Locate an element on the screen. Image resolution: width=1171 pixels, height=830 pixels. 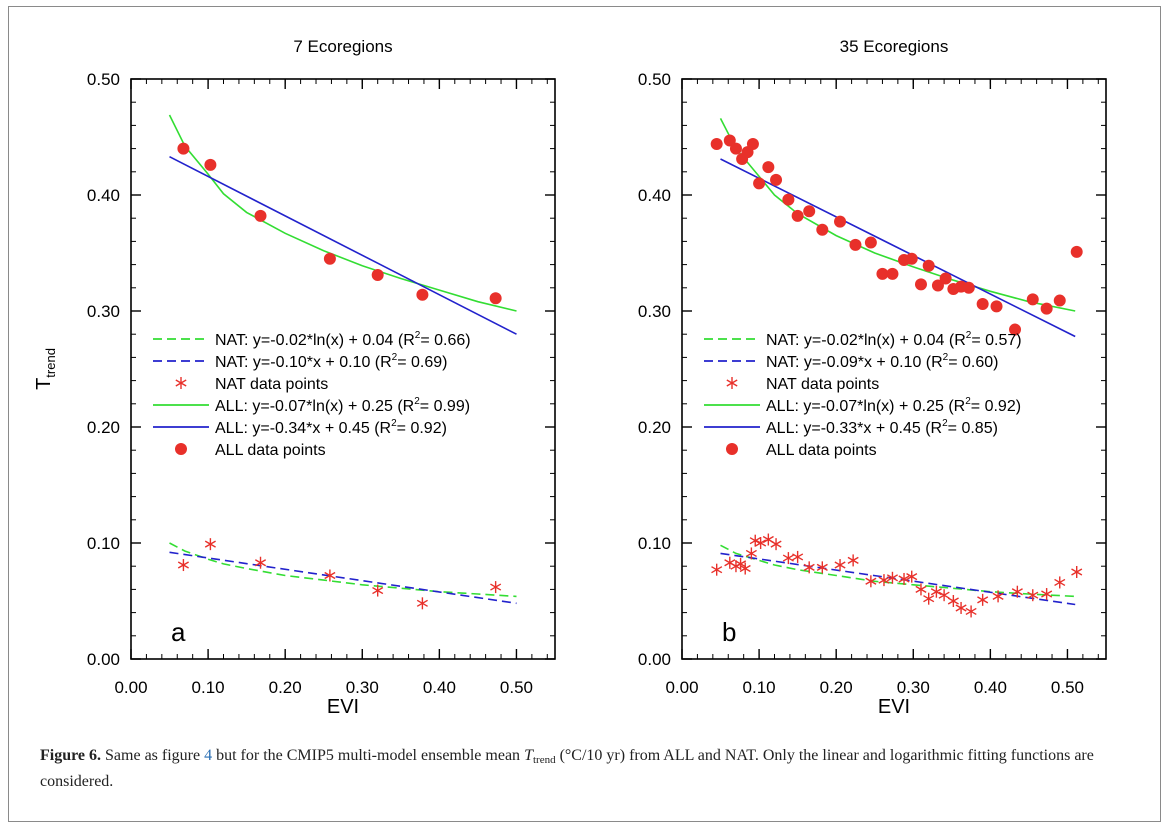
legend-text: ALL data points is located at coordinates (270, 450).